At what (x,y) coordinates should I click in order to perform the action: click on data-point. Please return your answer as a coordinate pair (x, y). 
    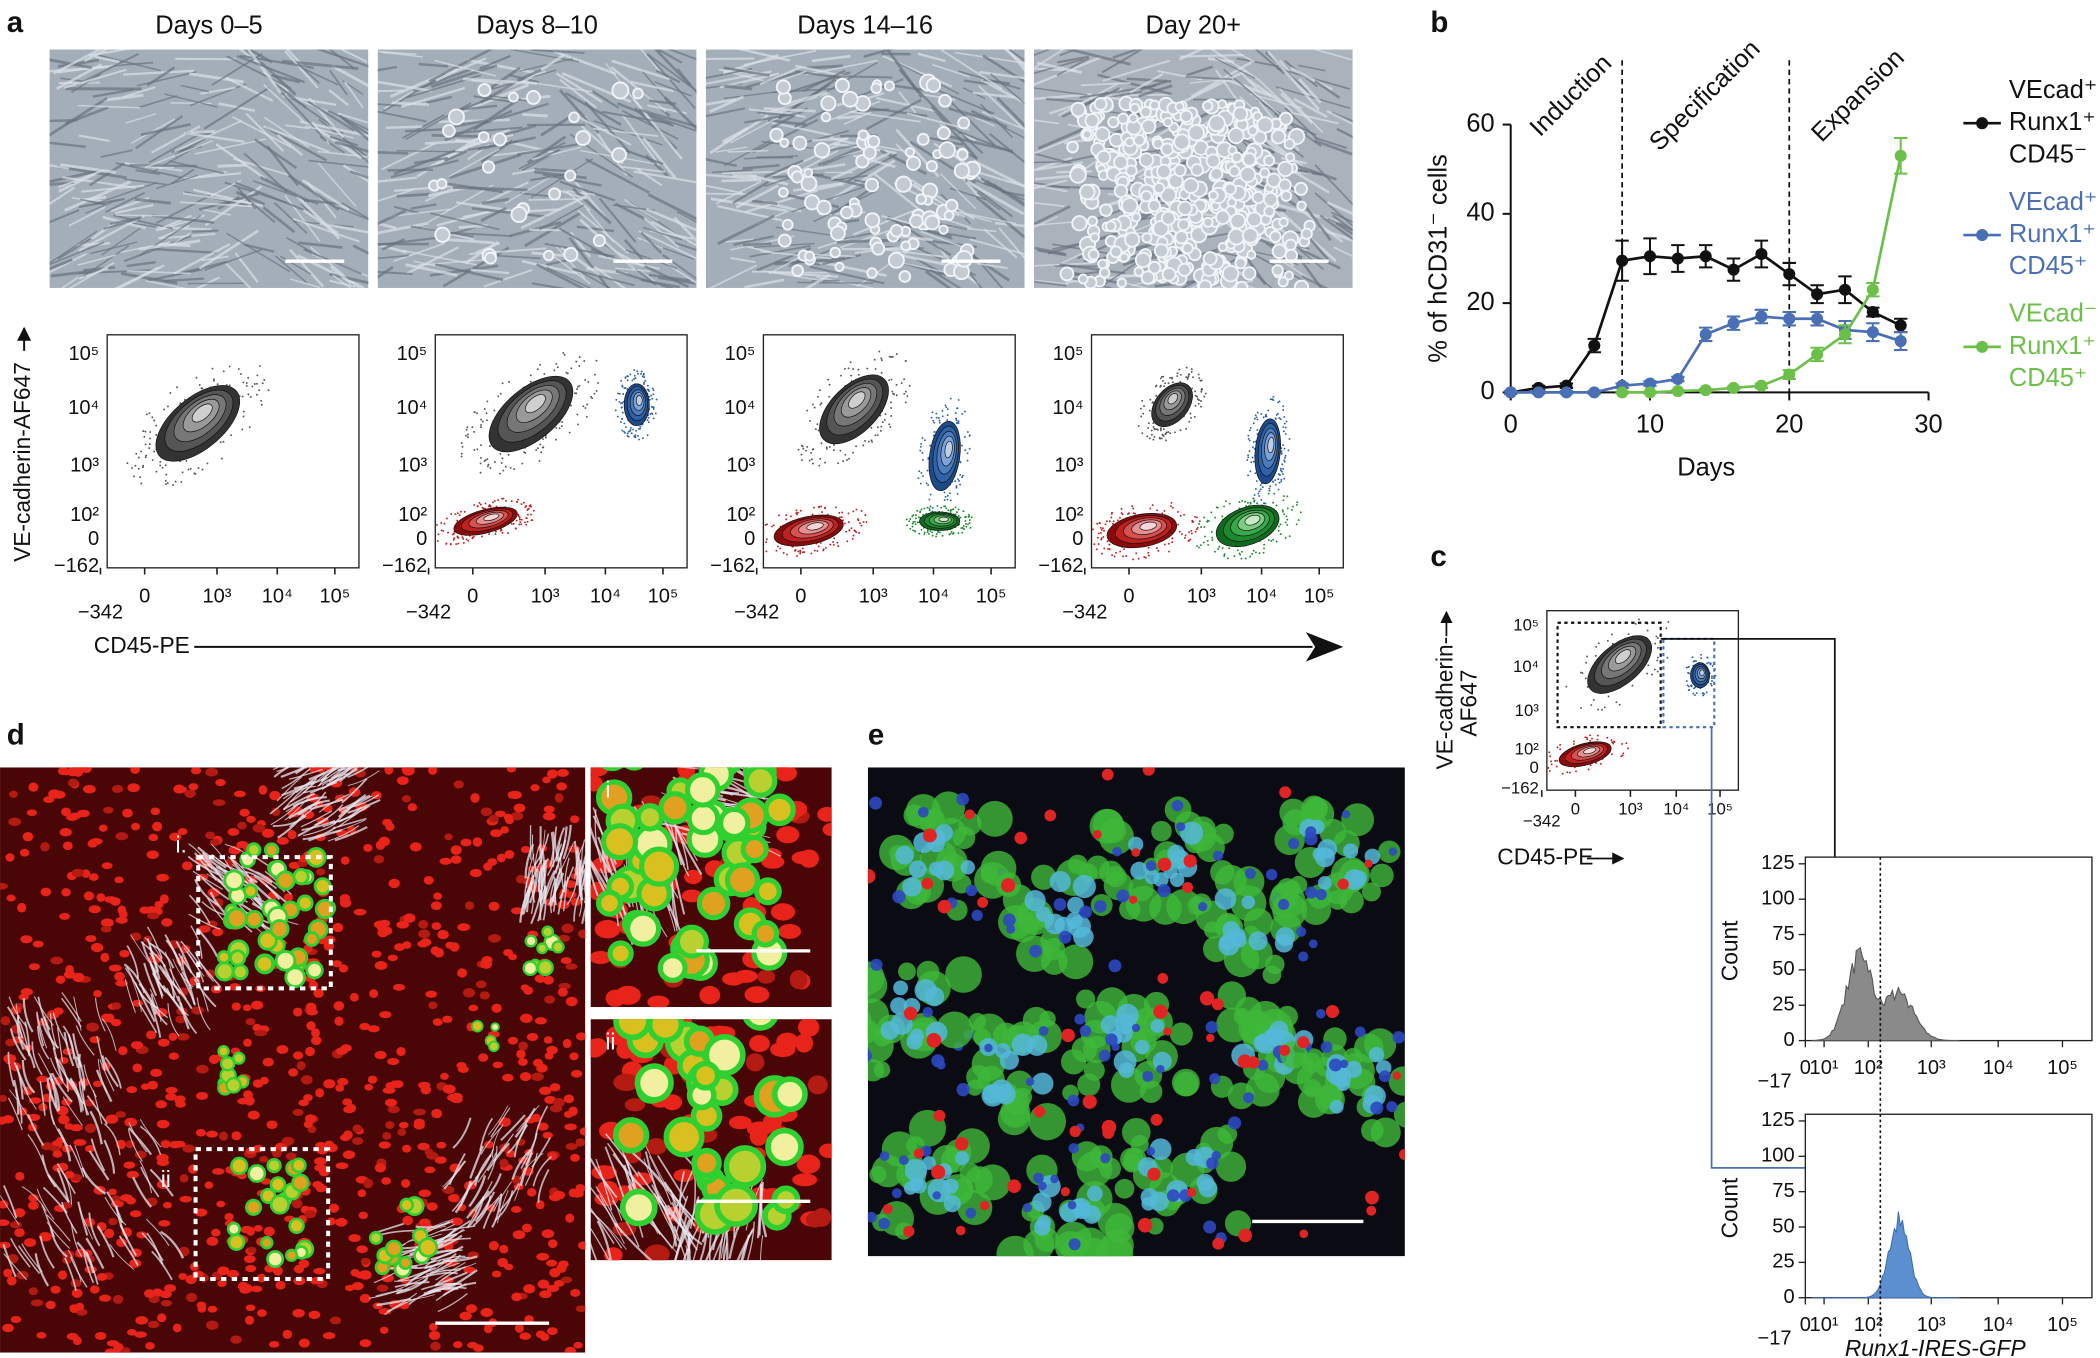
    Looking at the image, I should click on (1900, 155).